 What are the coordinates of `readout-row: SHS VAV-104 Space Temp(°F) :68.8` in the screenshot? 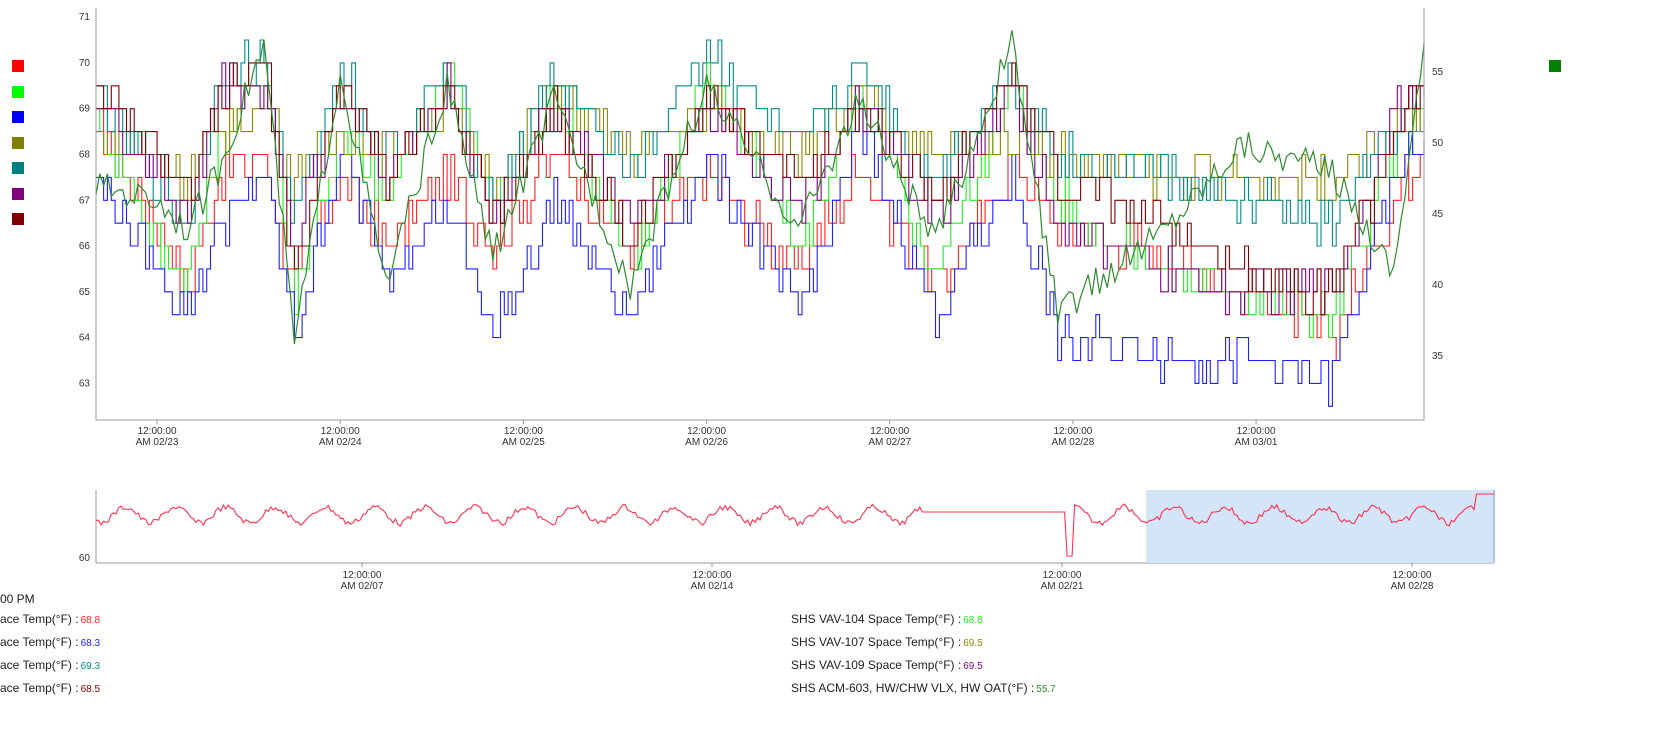 It's located at (887, 619).